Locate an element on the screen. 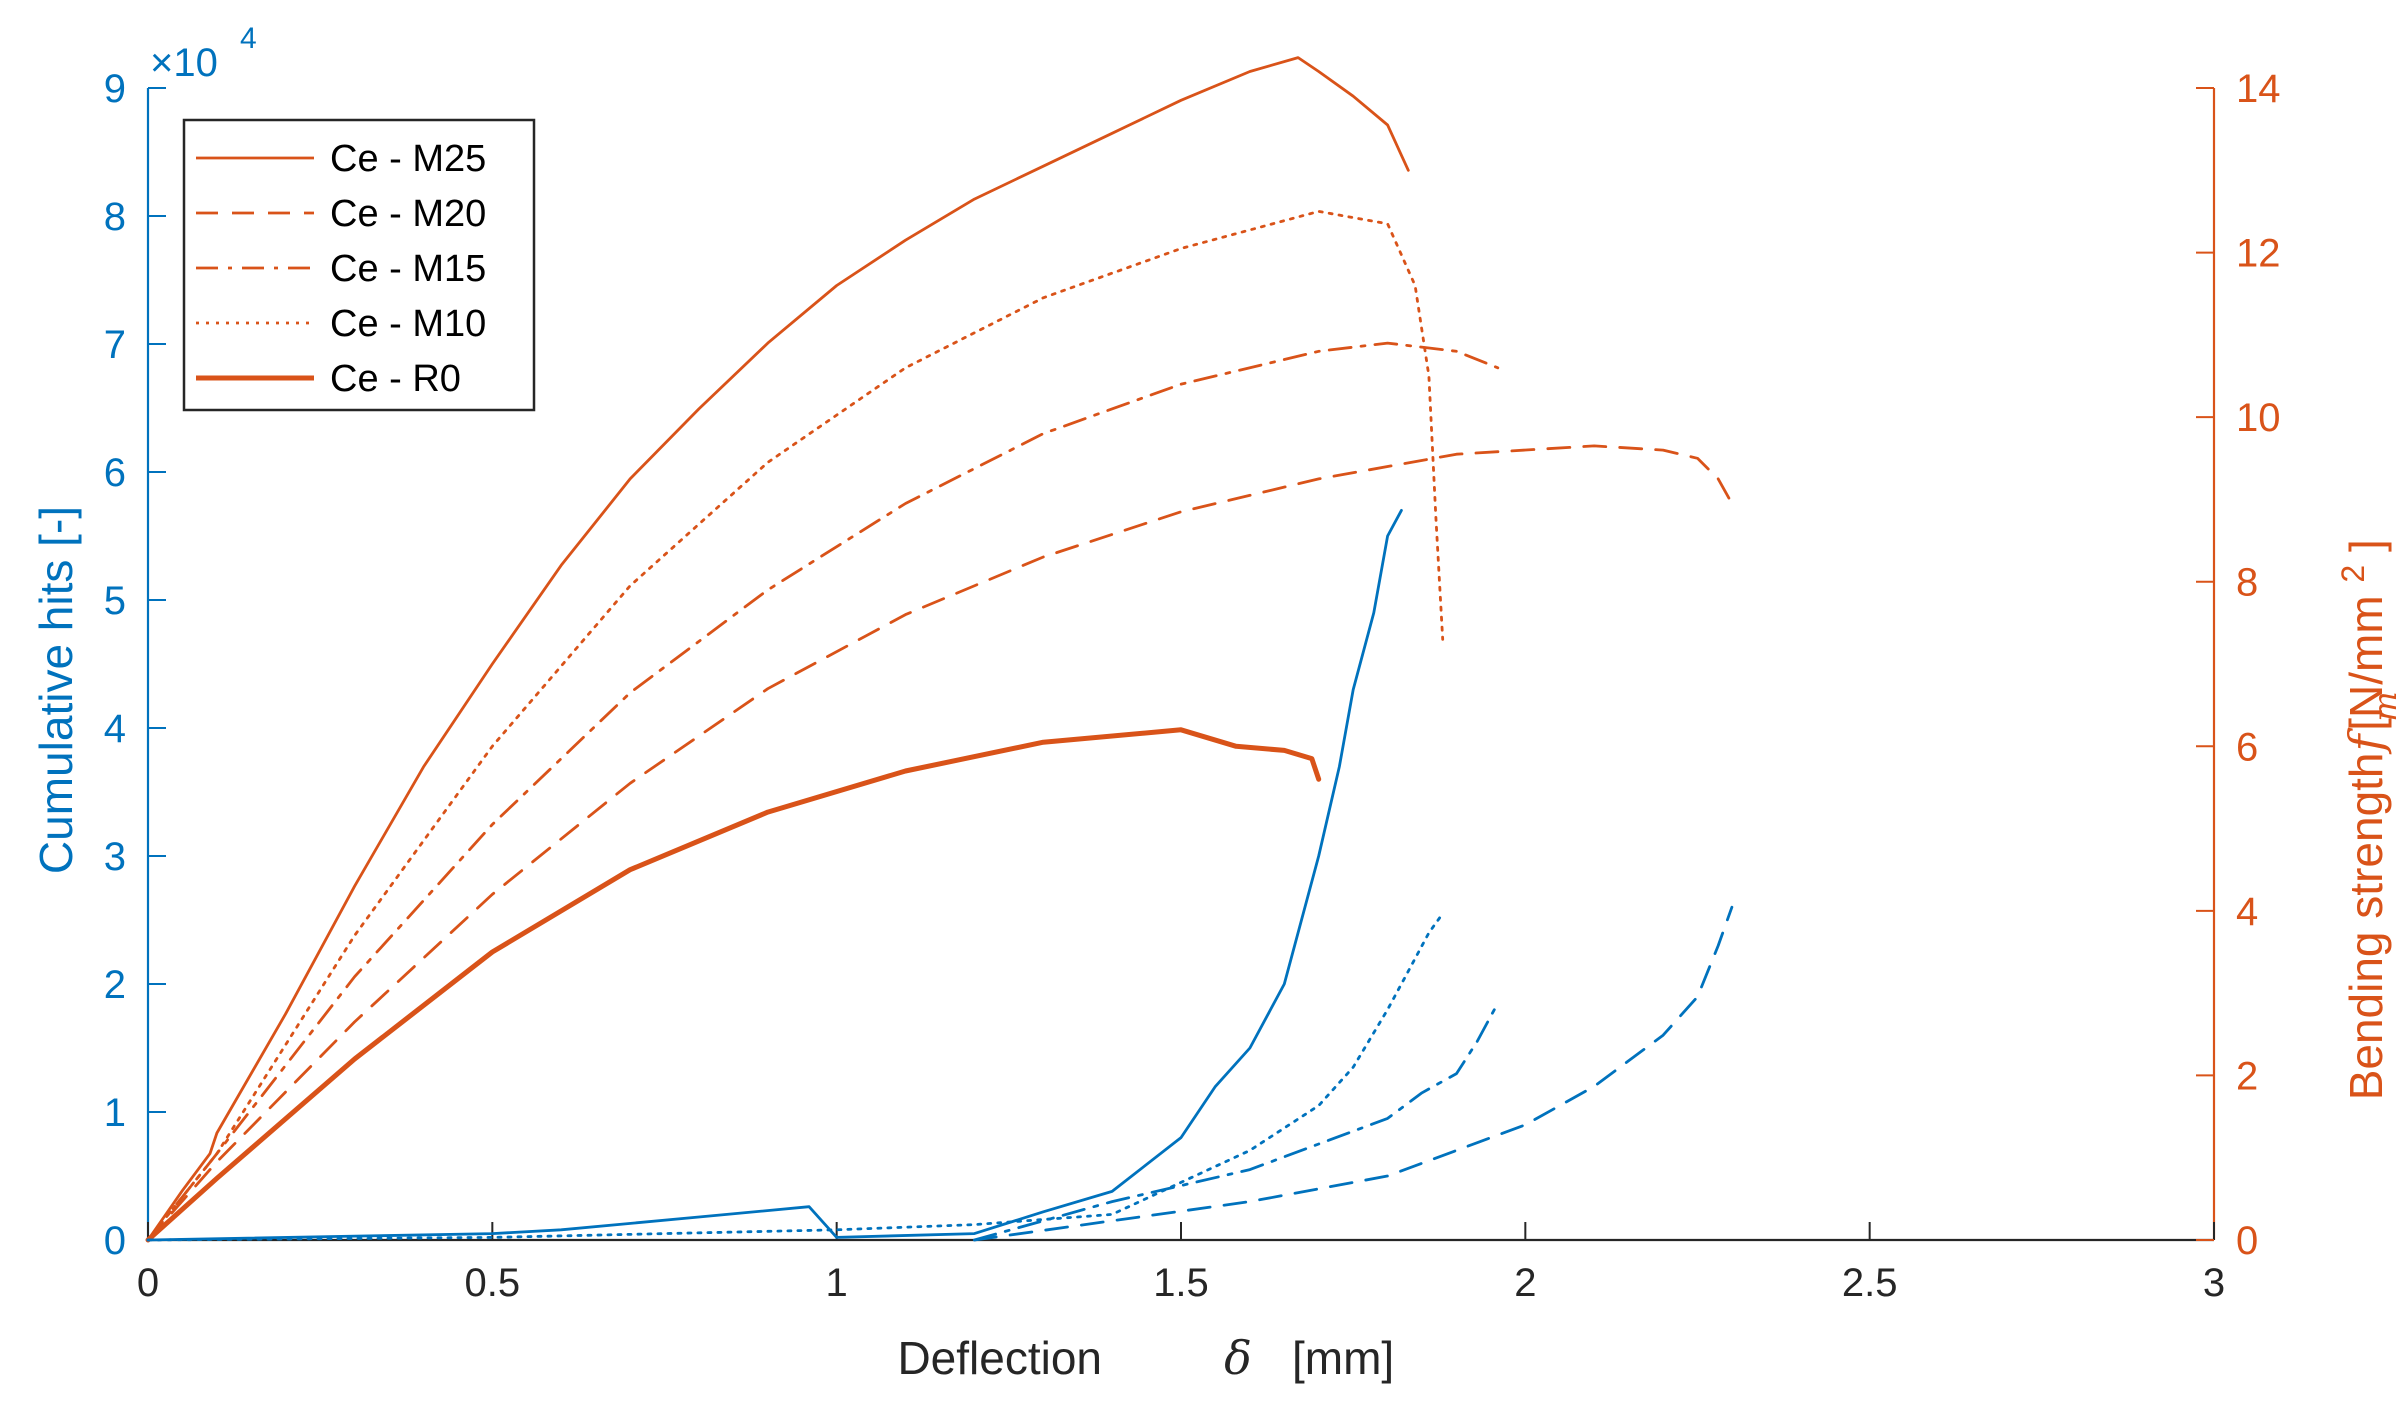 Image resolution: width=2408 pixels, height=1412 pixels. legend-label: Ce - M20 is located at coordinates (408, 214).